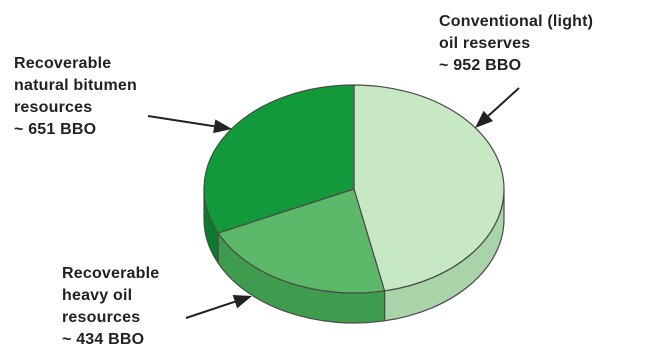  I want to click on label-heavy-oil-line-2: heavy oil, so click(97, 295).